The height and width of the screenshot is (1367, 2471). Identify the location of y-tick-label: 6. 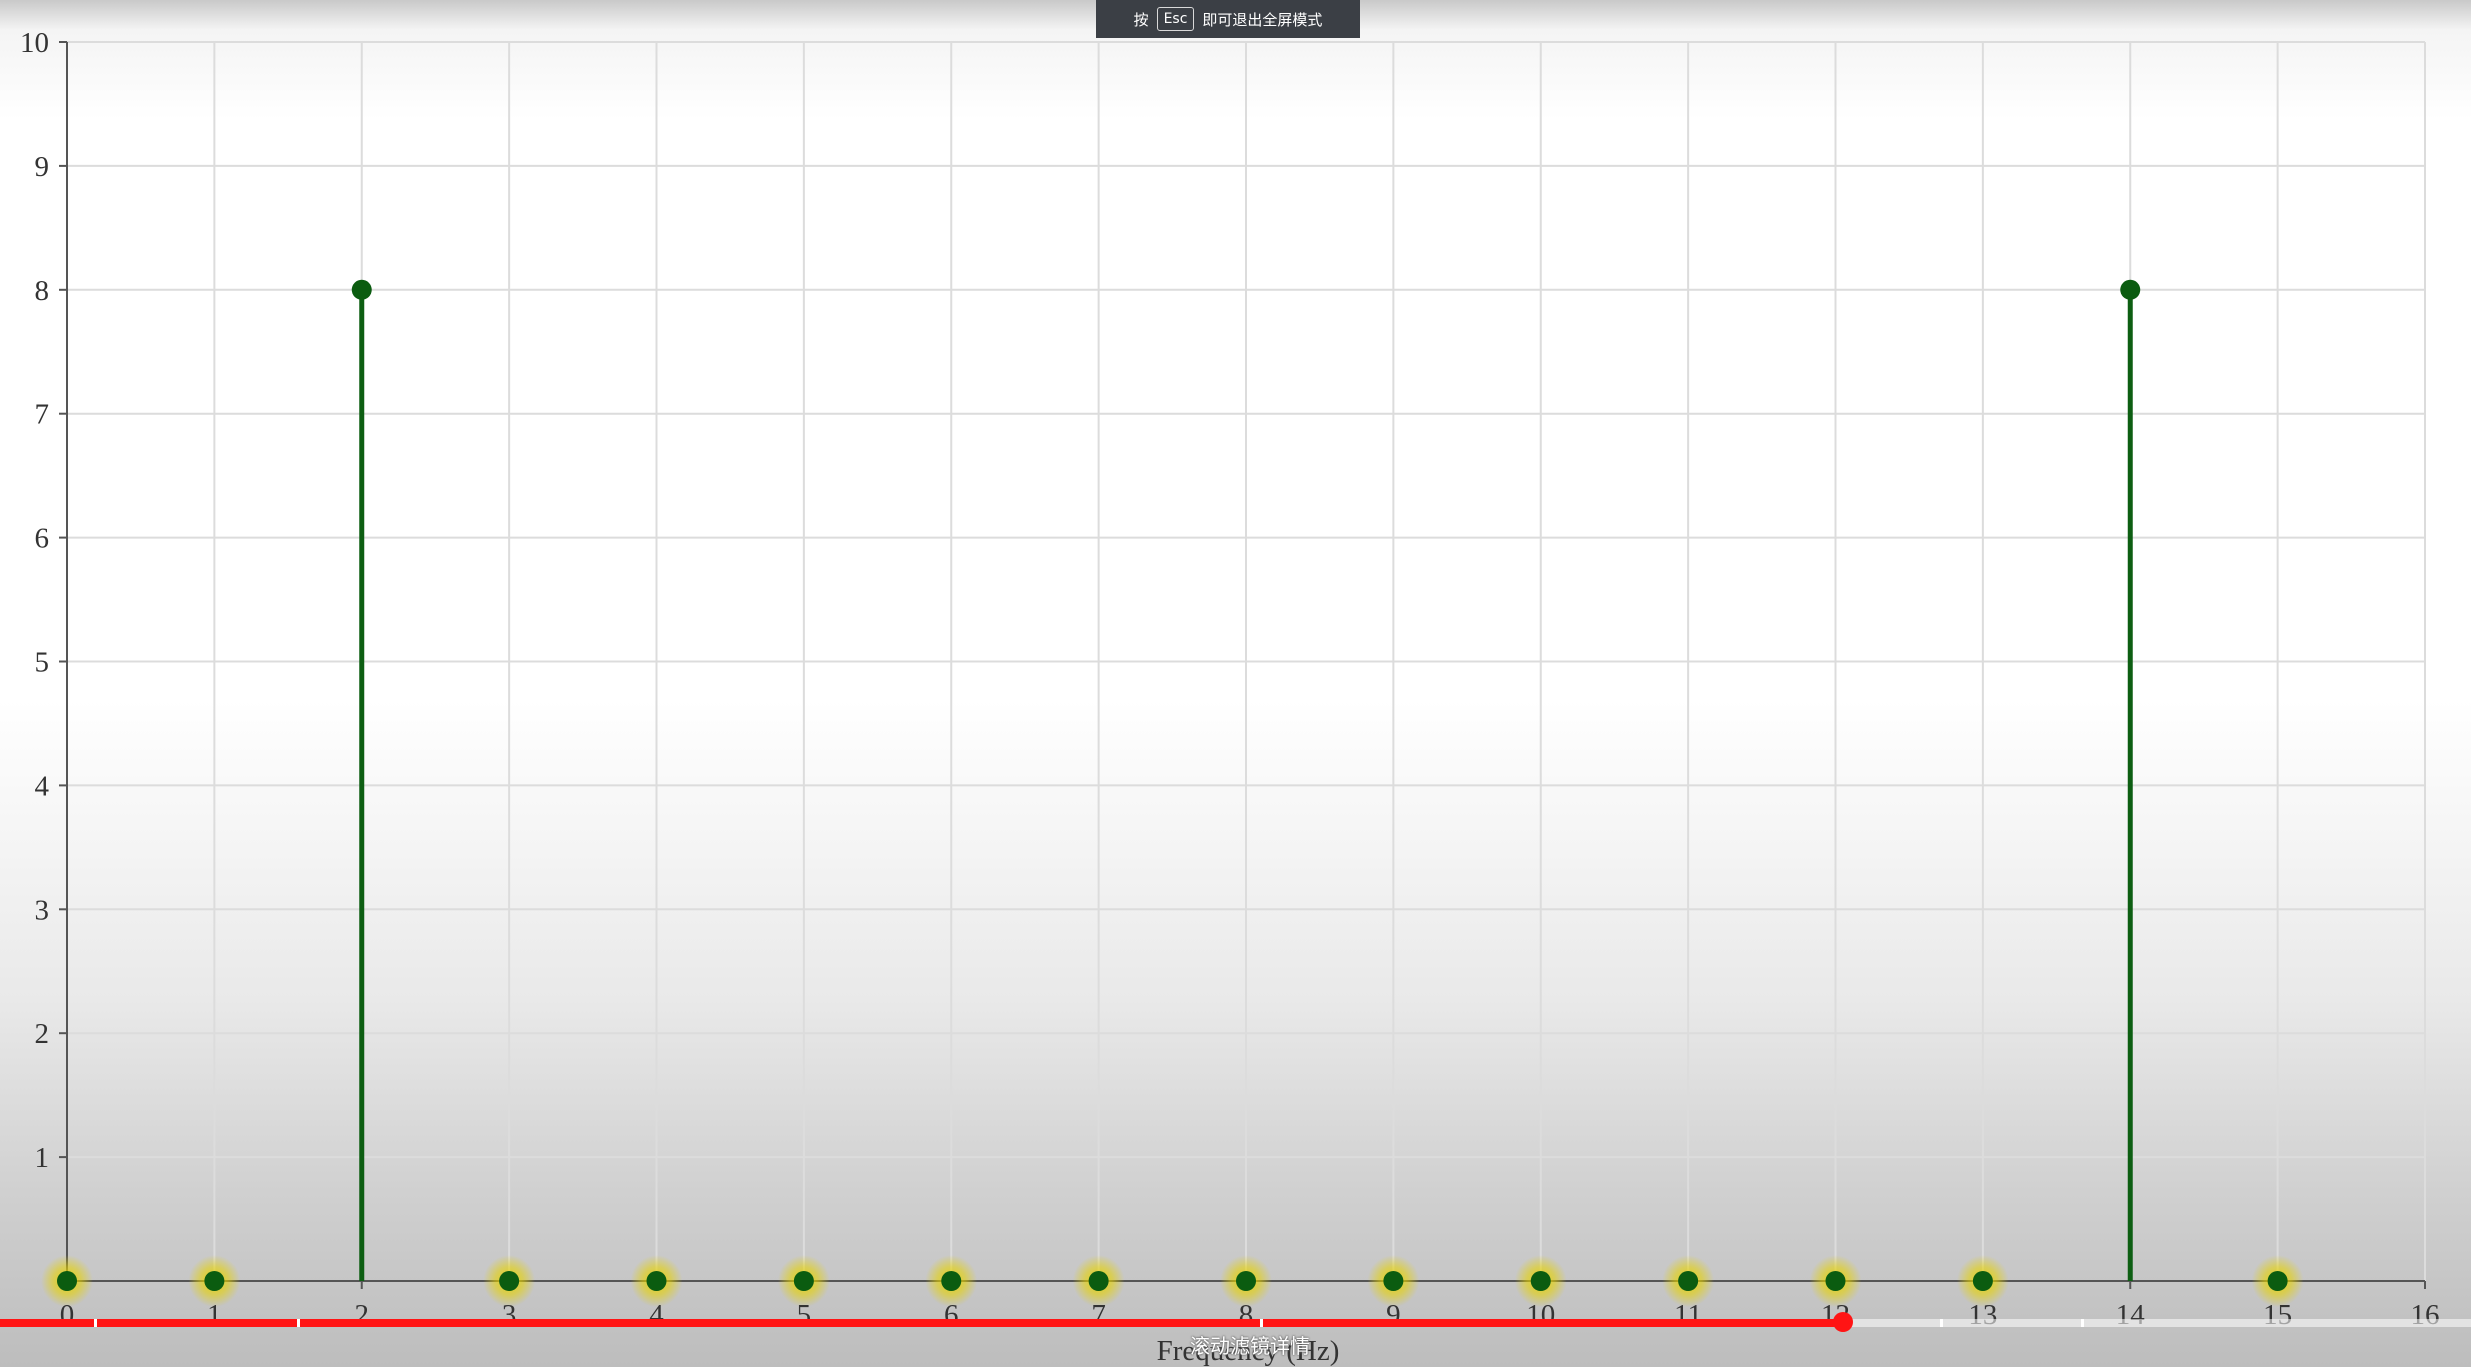
(42, 539).